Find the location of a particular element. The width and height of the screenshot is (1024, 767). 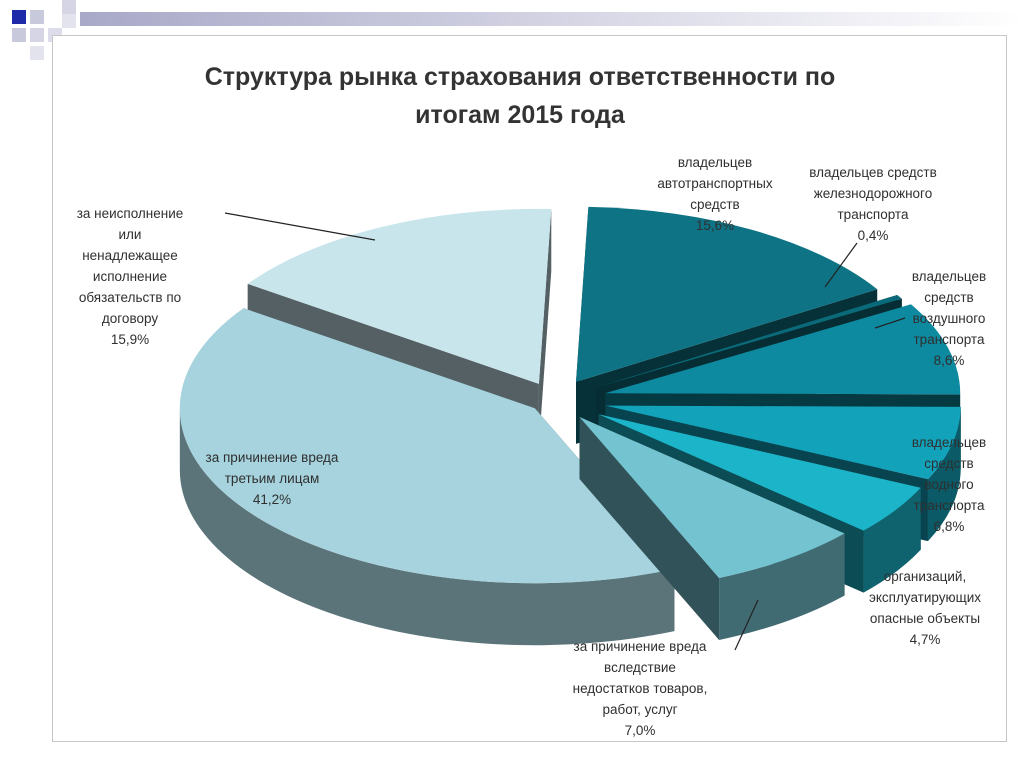

pie-slice-group is located at coordinates (712, 528).